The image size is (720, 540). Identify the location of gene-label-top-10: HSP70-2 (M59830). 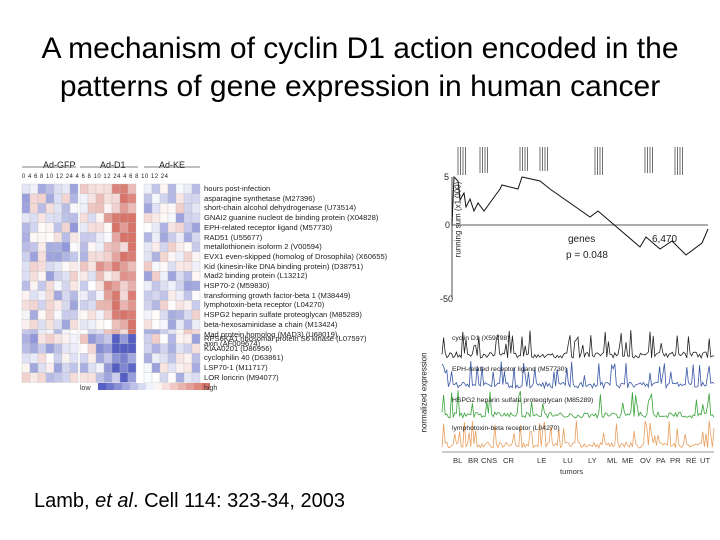
(237, 286).